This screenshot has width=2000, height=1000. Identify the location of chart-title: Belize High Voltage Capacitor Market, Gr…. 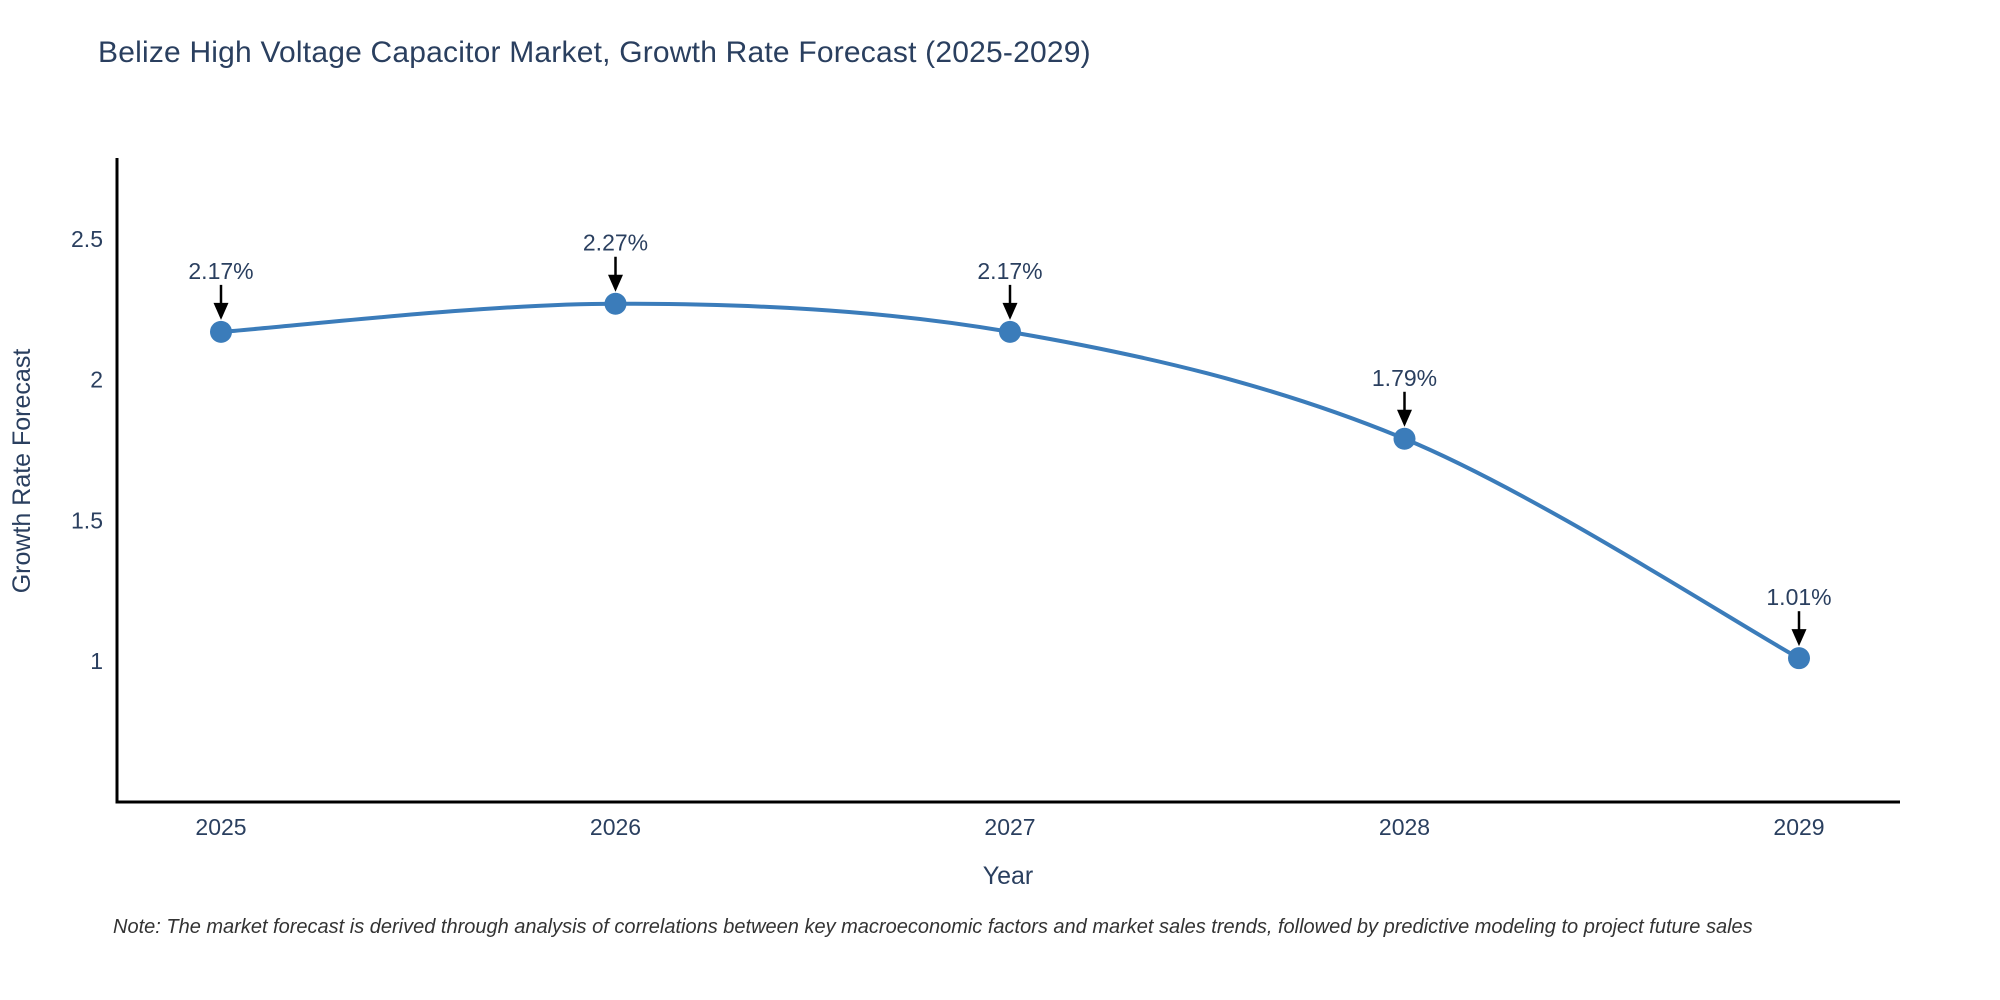
(594, 52).